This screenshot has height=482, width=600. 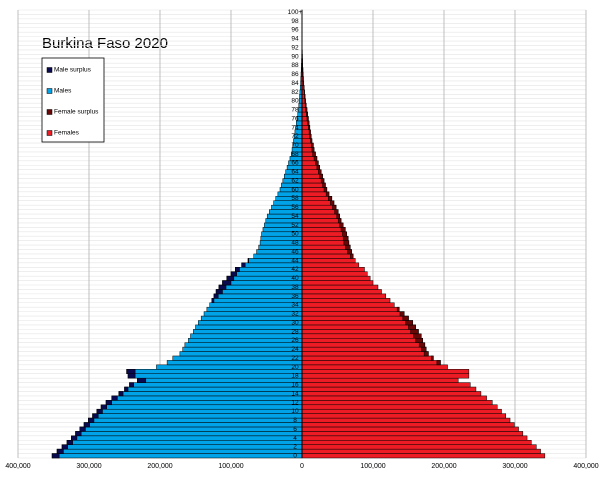 What do you see at coordinates (295, 118) in the screenshot?
I see `y-tick-label: 76` at bounding box center [295, 118].